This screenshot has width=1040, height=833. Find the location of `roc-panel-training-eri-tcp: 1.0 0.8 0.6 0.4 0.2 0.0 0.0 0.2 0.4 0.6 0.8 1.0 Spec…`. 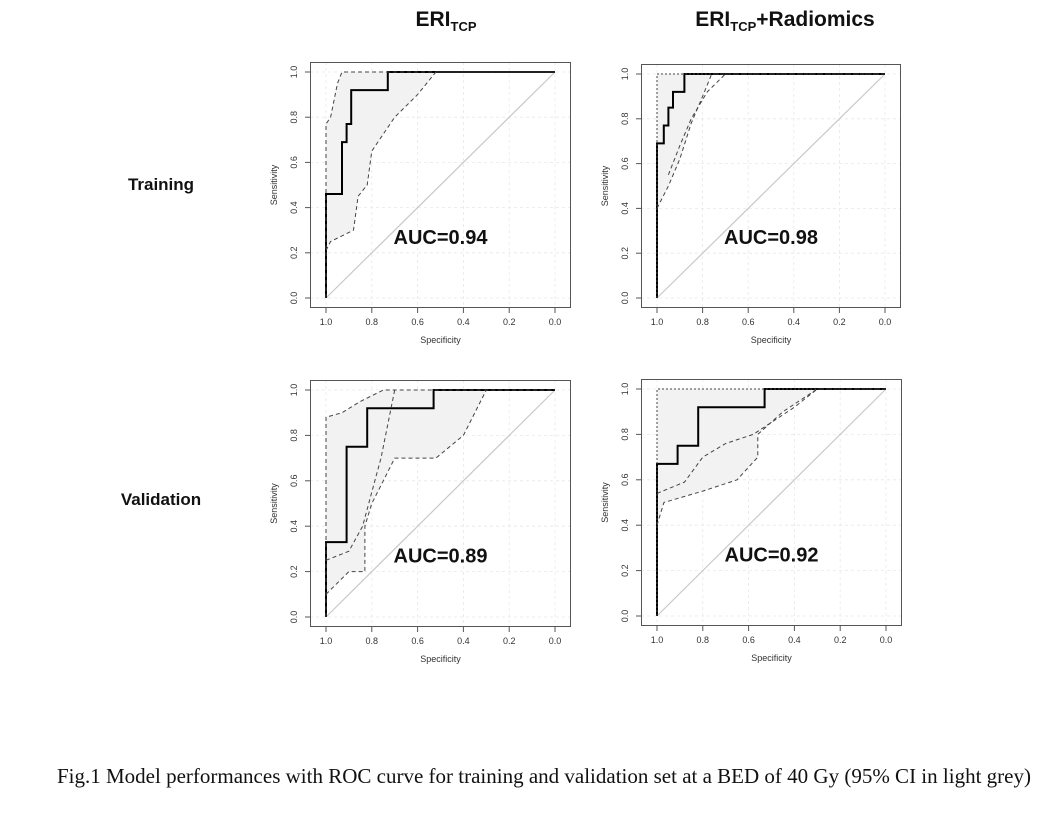

roc-panel-training-eri-tcp: 1.0 0.8 0.6 0.4 0.2 0.0 0.0 0.2 0.4 0.6 0.8 1.0 Spec… is located at coordinates (420, 203).